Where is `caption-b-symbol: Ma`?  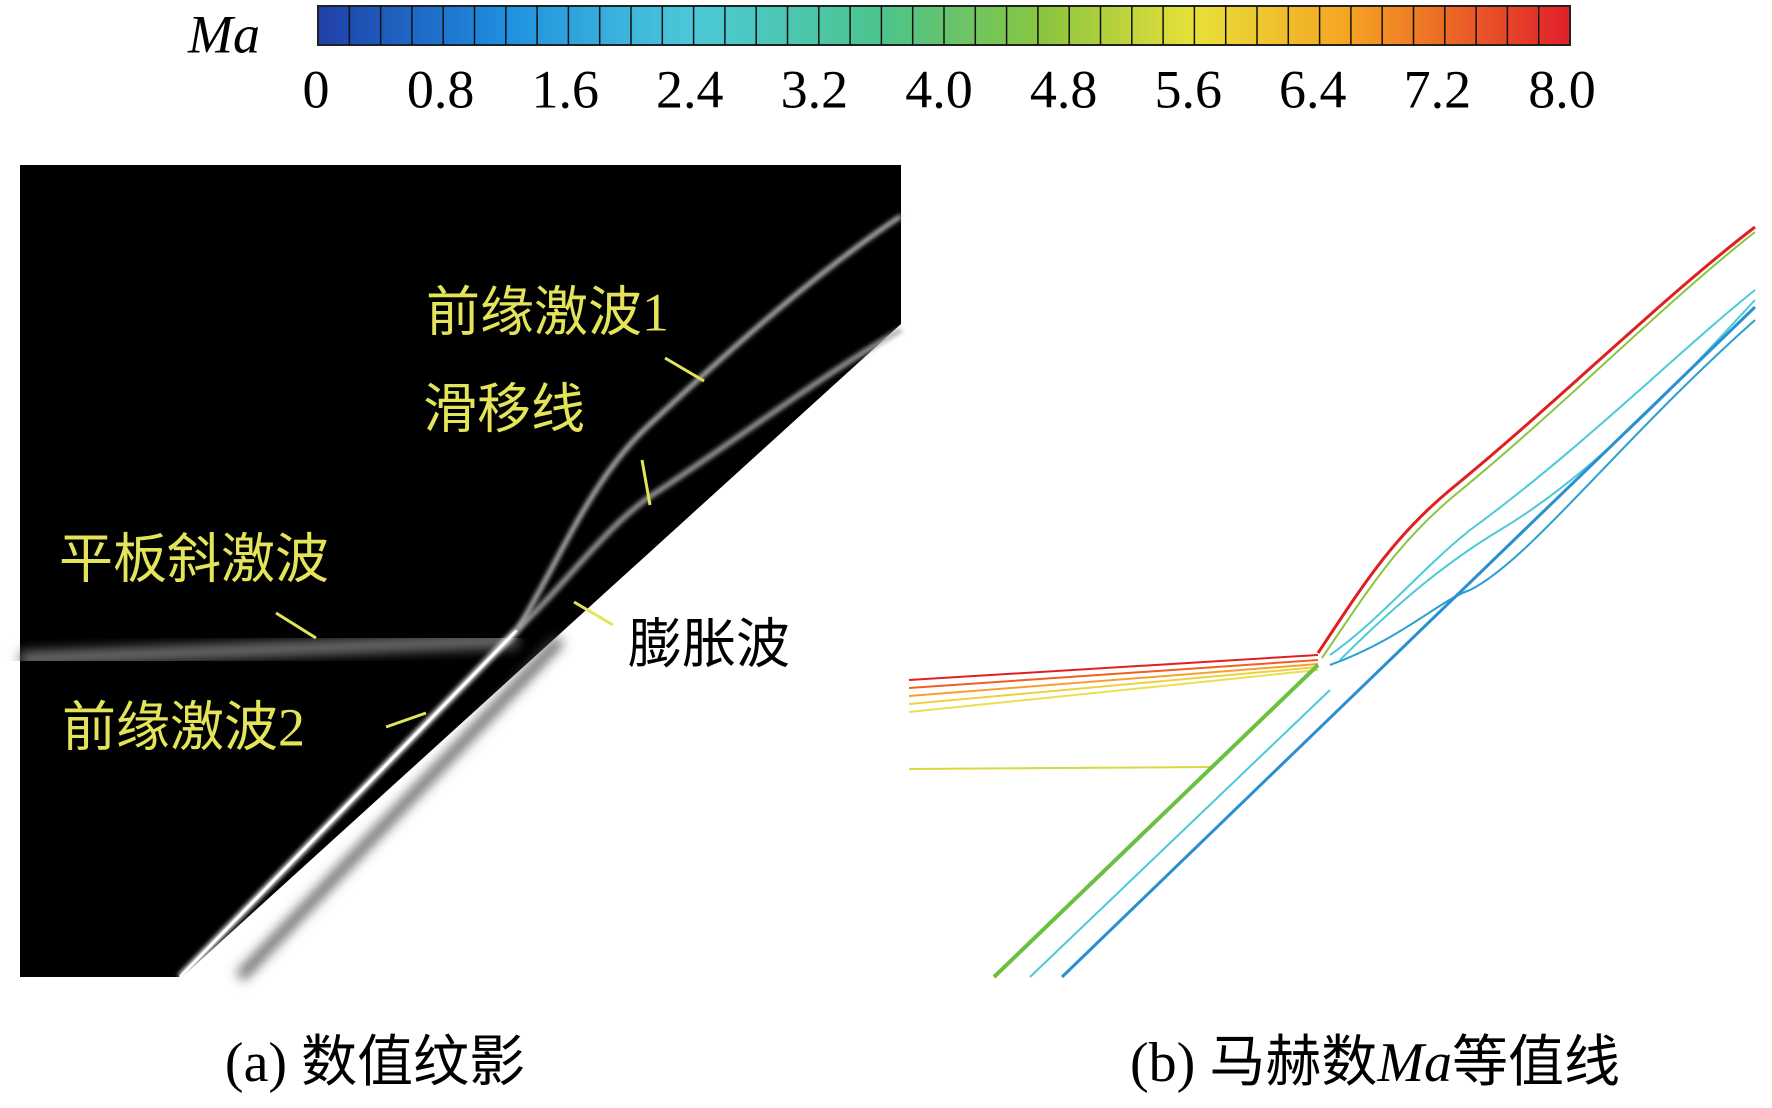
caption-b-symbol: Ma is located at coordinates (1414, 1063).